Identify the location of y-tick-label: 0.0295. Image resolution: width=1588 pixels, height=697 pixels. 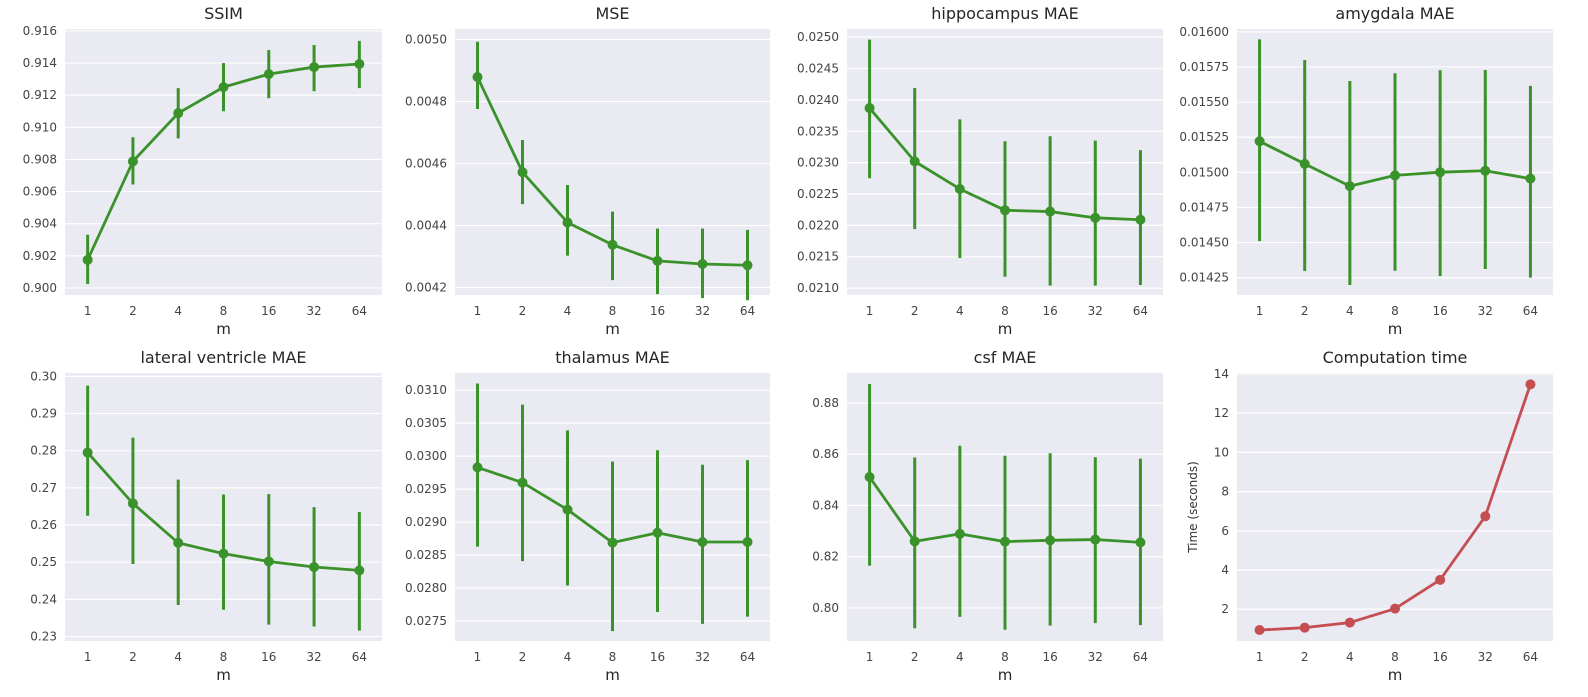
(426, 489).